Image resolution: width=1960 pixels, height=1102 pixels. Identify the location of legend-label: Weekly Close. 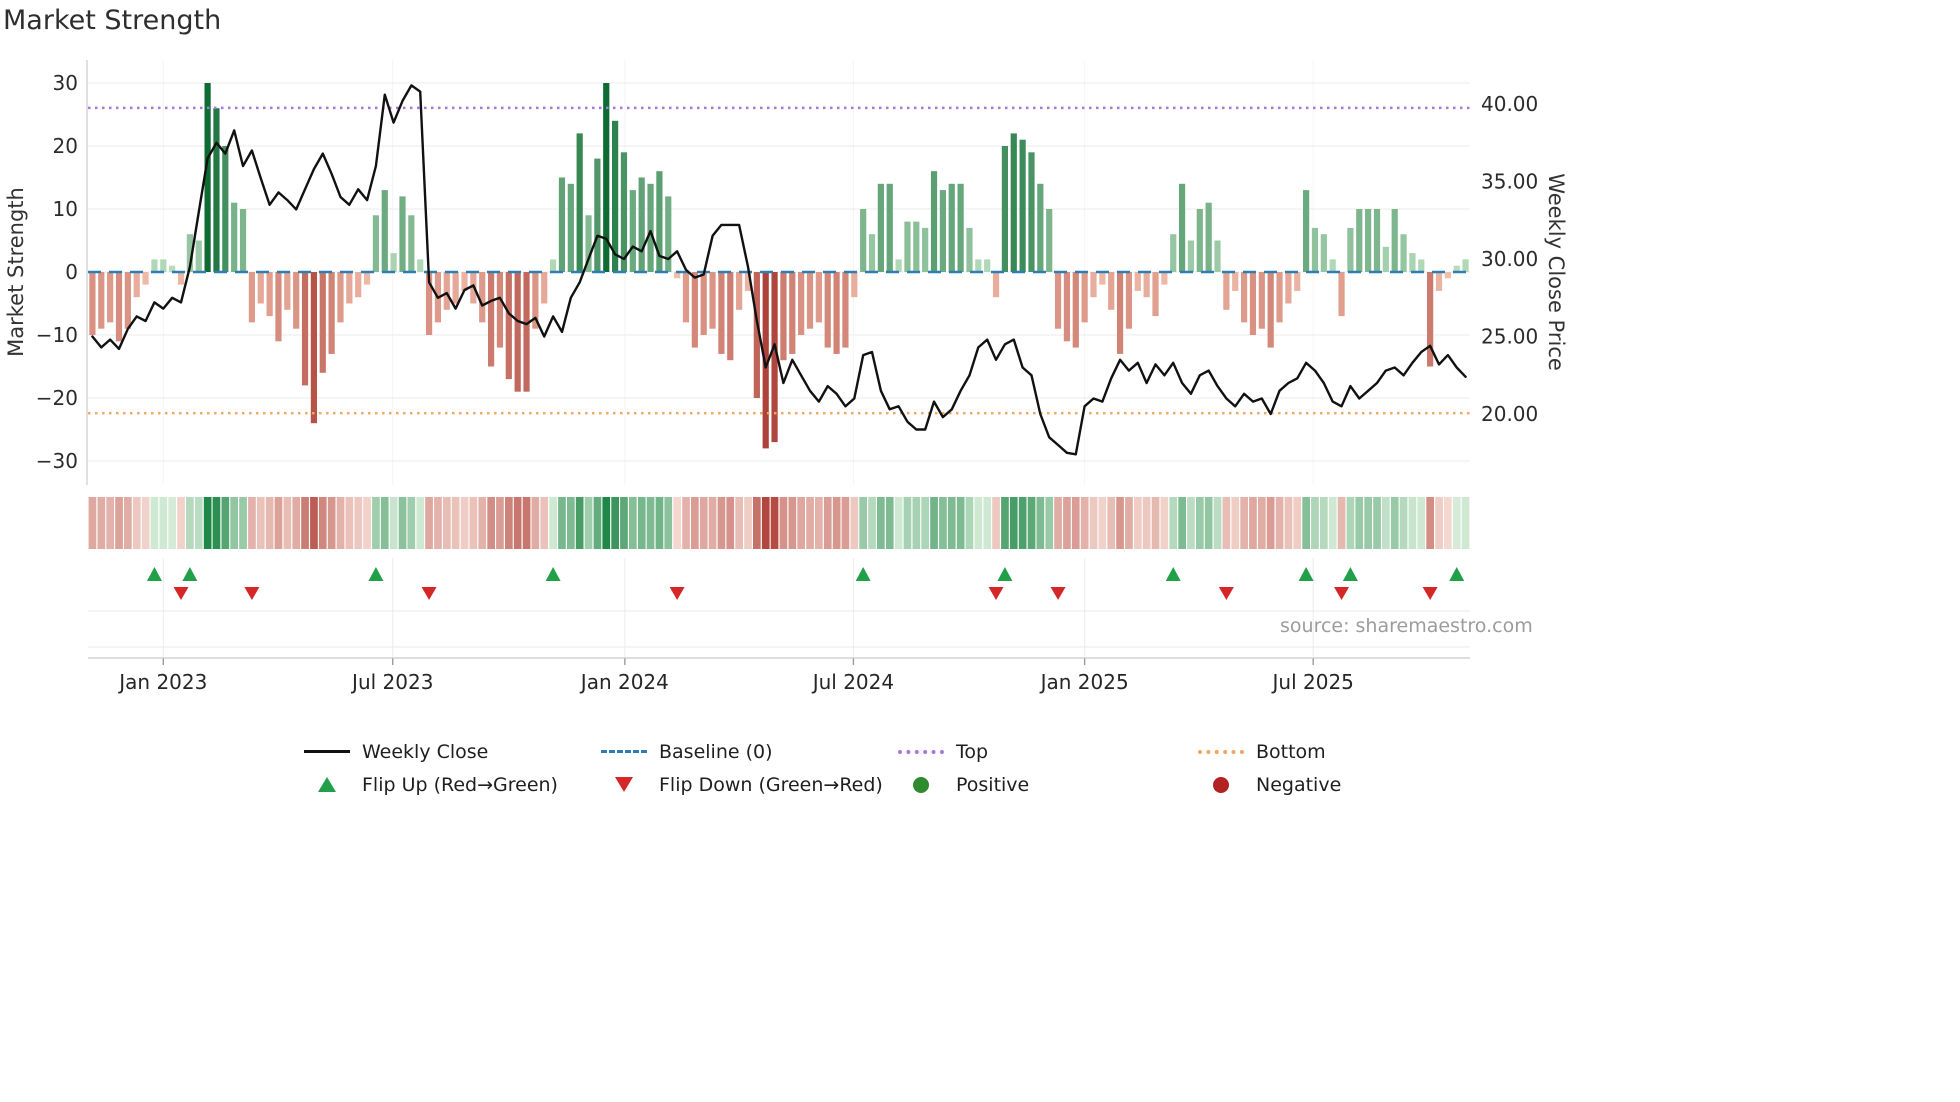
(425, 751).